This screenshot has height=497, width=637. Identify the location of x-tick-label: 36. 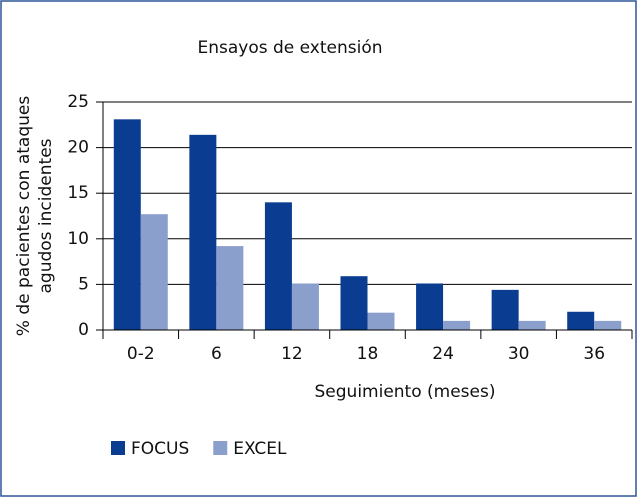
(594, 354).